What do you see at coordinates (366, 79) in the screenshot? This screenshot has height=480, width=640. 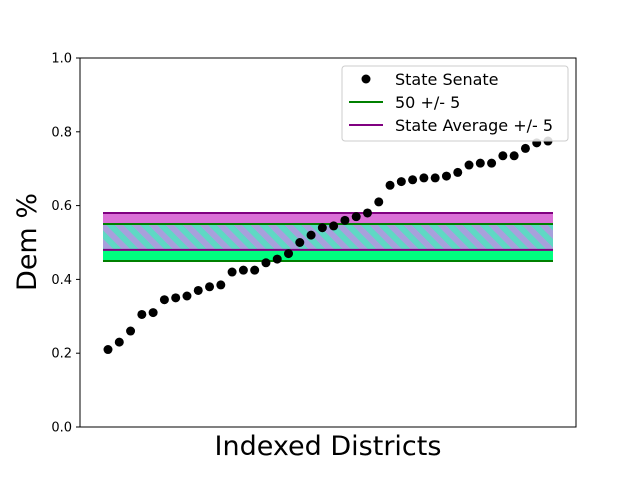 I see `legend-marker` at bounding box center [366, 79].